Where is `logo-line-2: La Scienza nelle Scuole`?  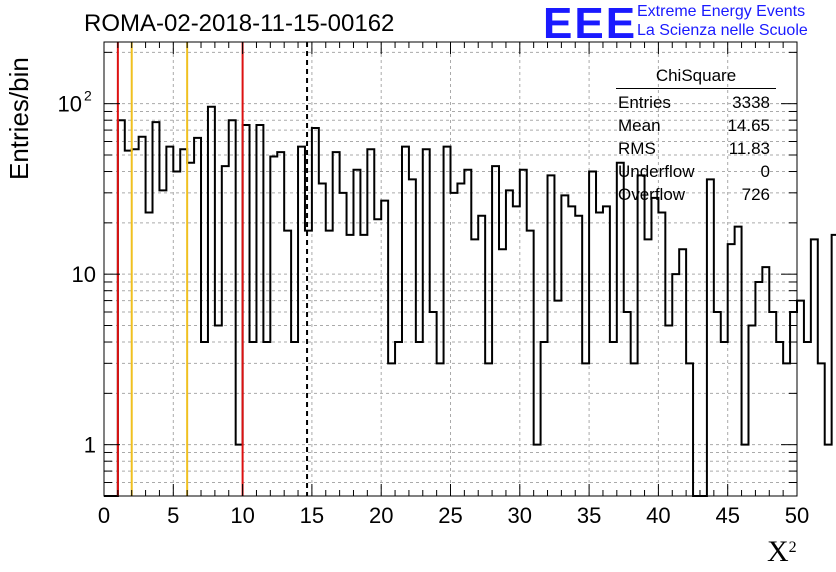
logo-line-2: La Scienza nelle Scuole is located at coordinates (722, 30).